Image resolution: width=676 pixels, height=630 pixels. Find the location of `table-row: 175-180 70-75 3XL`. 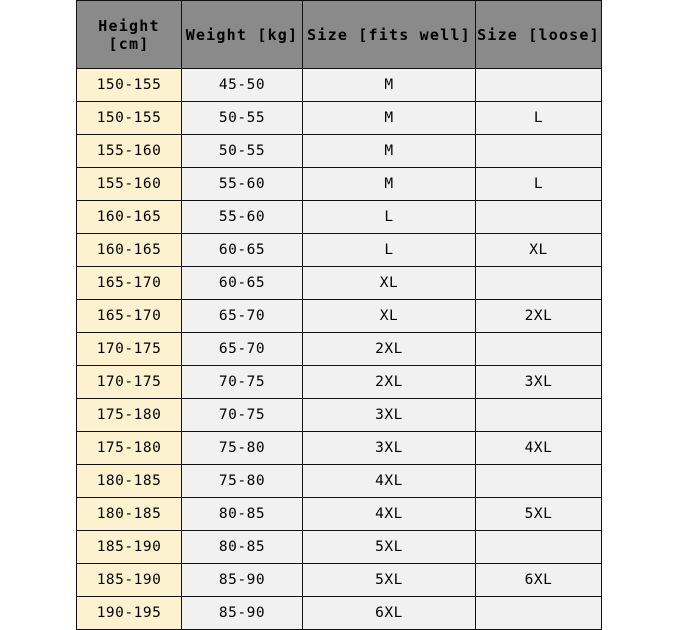

table-row: 175-180 70-75 3XL is located at coordinates (339, 415).